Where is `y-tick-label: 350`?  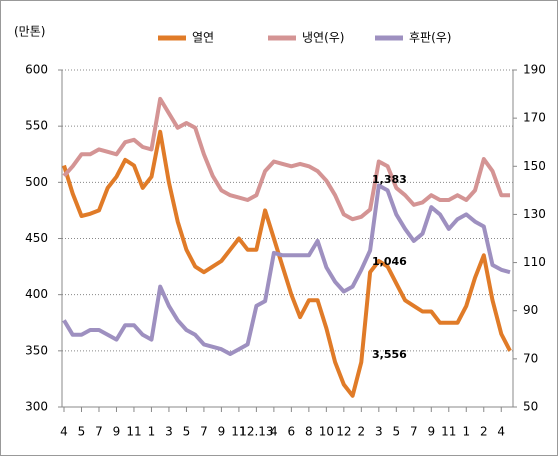 y-tick-label: 350 is located at coordinates (36, 350).